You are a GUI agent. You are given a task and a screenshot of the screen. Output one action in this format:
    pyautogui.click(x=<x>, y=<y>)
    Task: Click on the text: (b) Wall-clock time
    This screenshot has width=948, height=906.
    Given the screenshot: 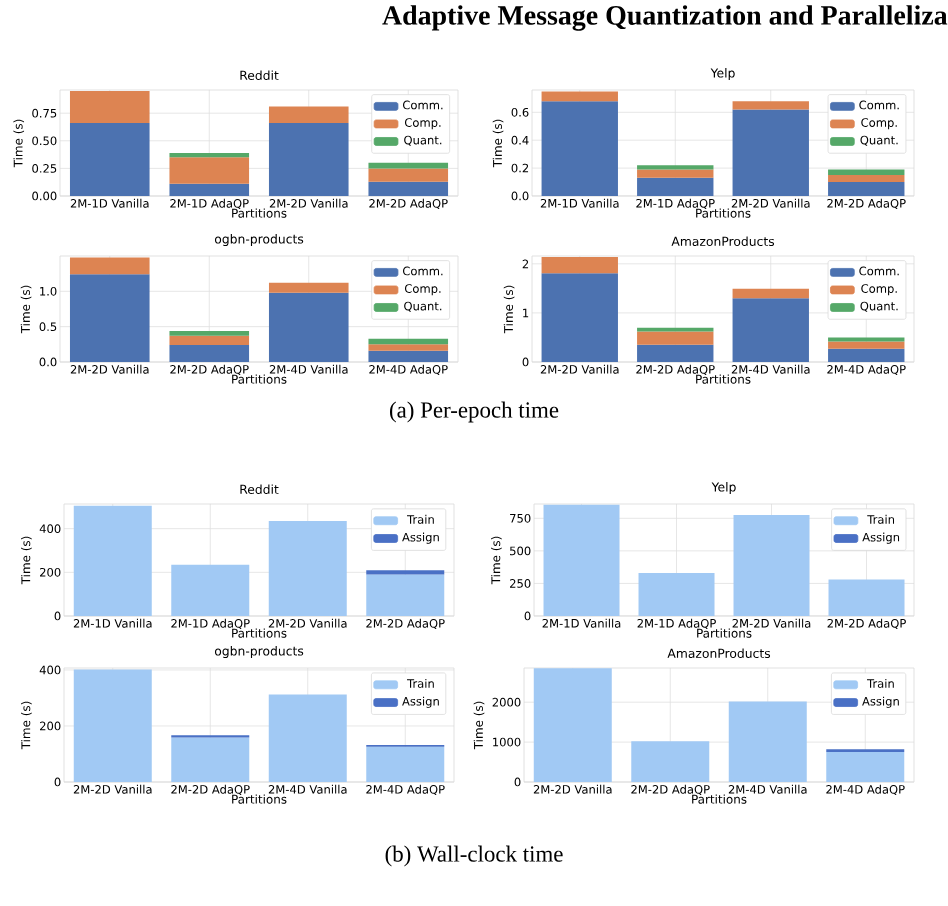 What is the action you would take?
    pyautogui.click(x=474, y=856)
    